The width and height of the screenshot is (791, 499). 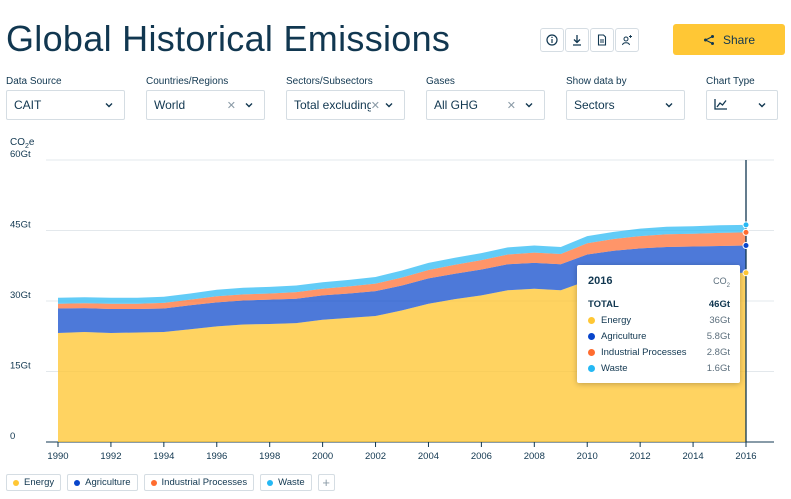 I want to click on countries-value: World, so click(x=170, y=105).